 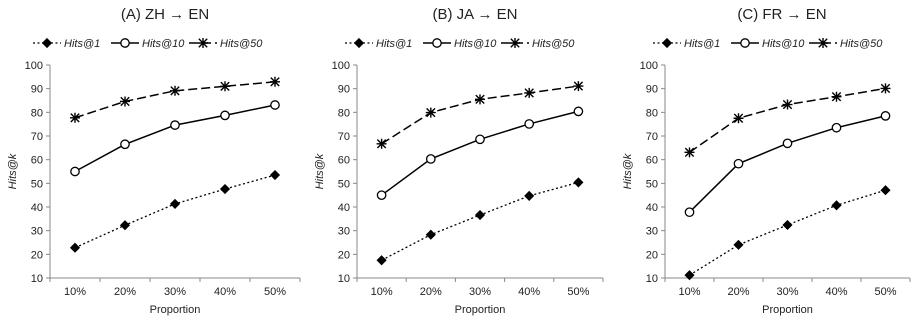 I want to click on y-axis-label: Hits@k, so click(x=628, y=171).